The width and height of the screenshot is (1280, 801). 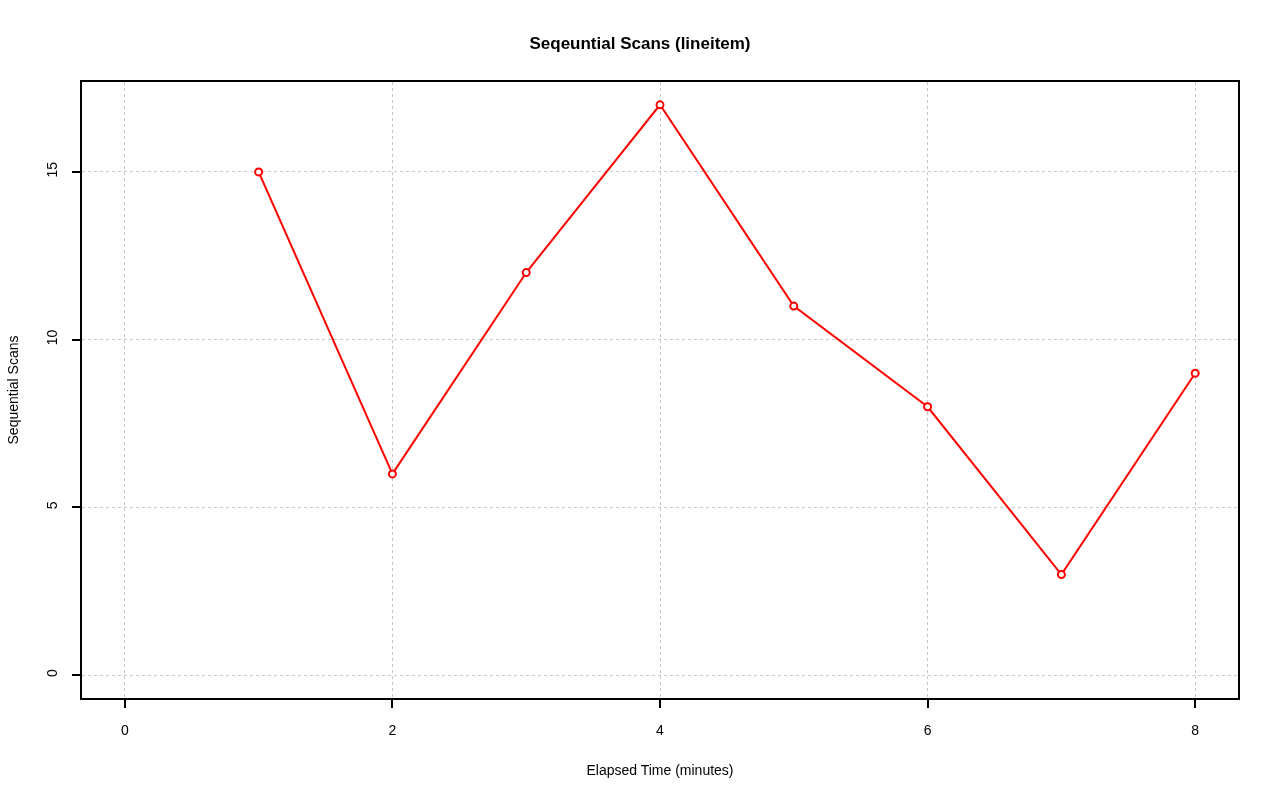 What do you see at coordinates (660, 729) in the screenshot?
I see `x-tick-label: 4` at bounding box center [660, 729].